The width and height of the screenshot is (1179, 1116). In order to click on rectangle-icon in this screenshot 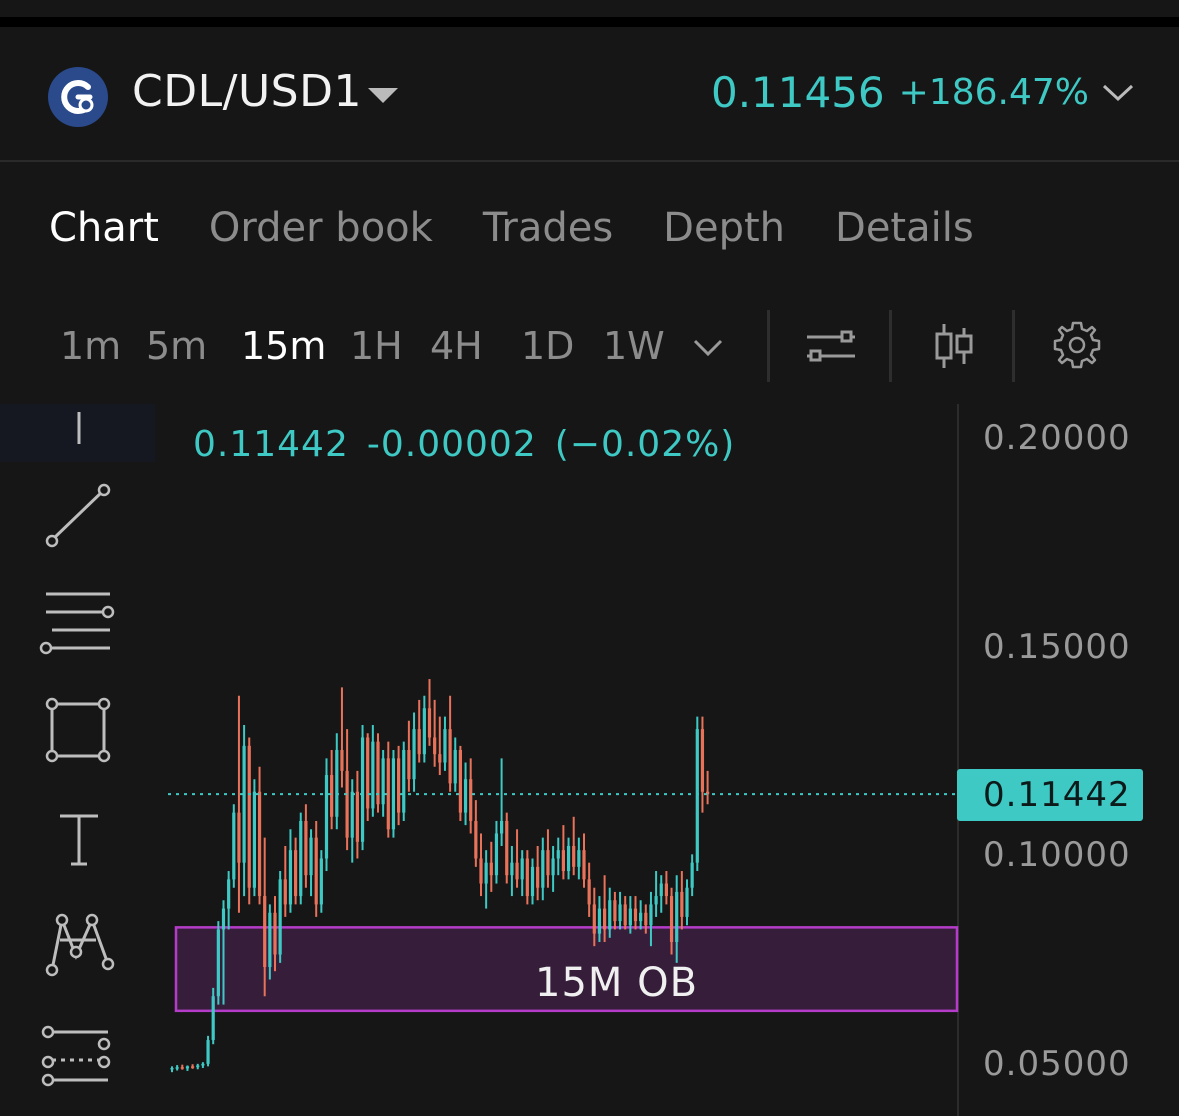, I will do `click(78, 730)`.